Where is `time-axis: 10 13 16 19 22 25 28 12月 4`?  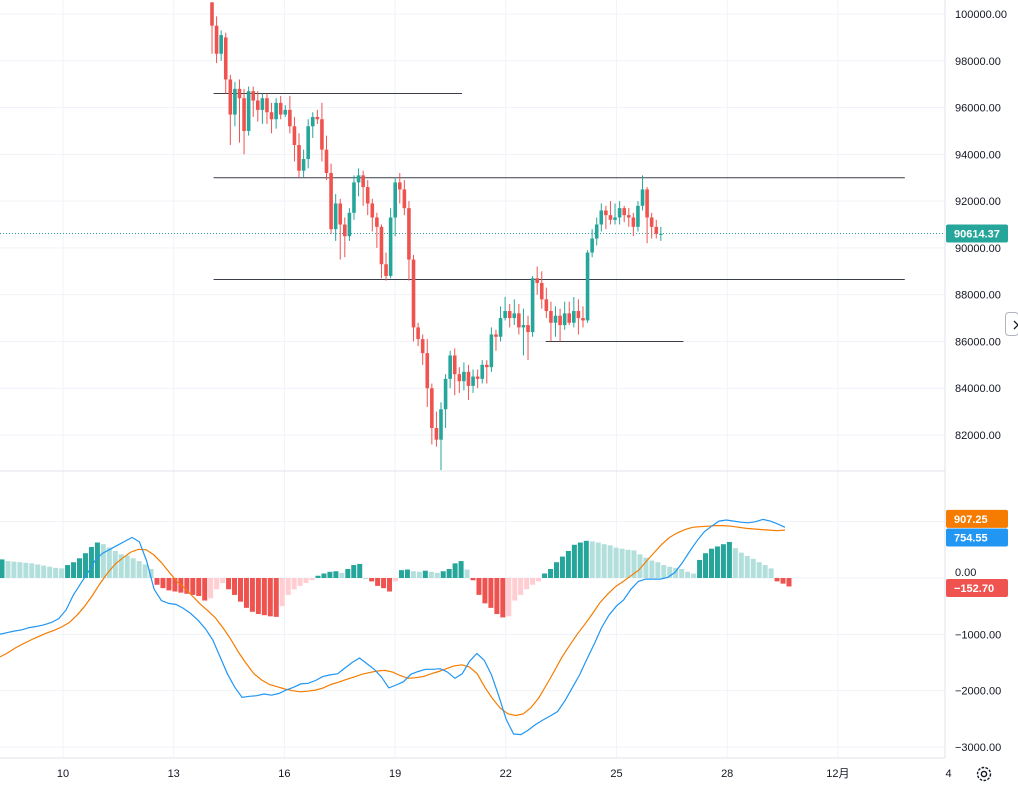 time-axis: 10 13 16 19 22 25 28 12月 4 is located at coordinates (504, 774).